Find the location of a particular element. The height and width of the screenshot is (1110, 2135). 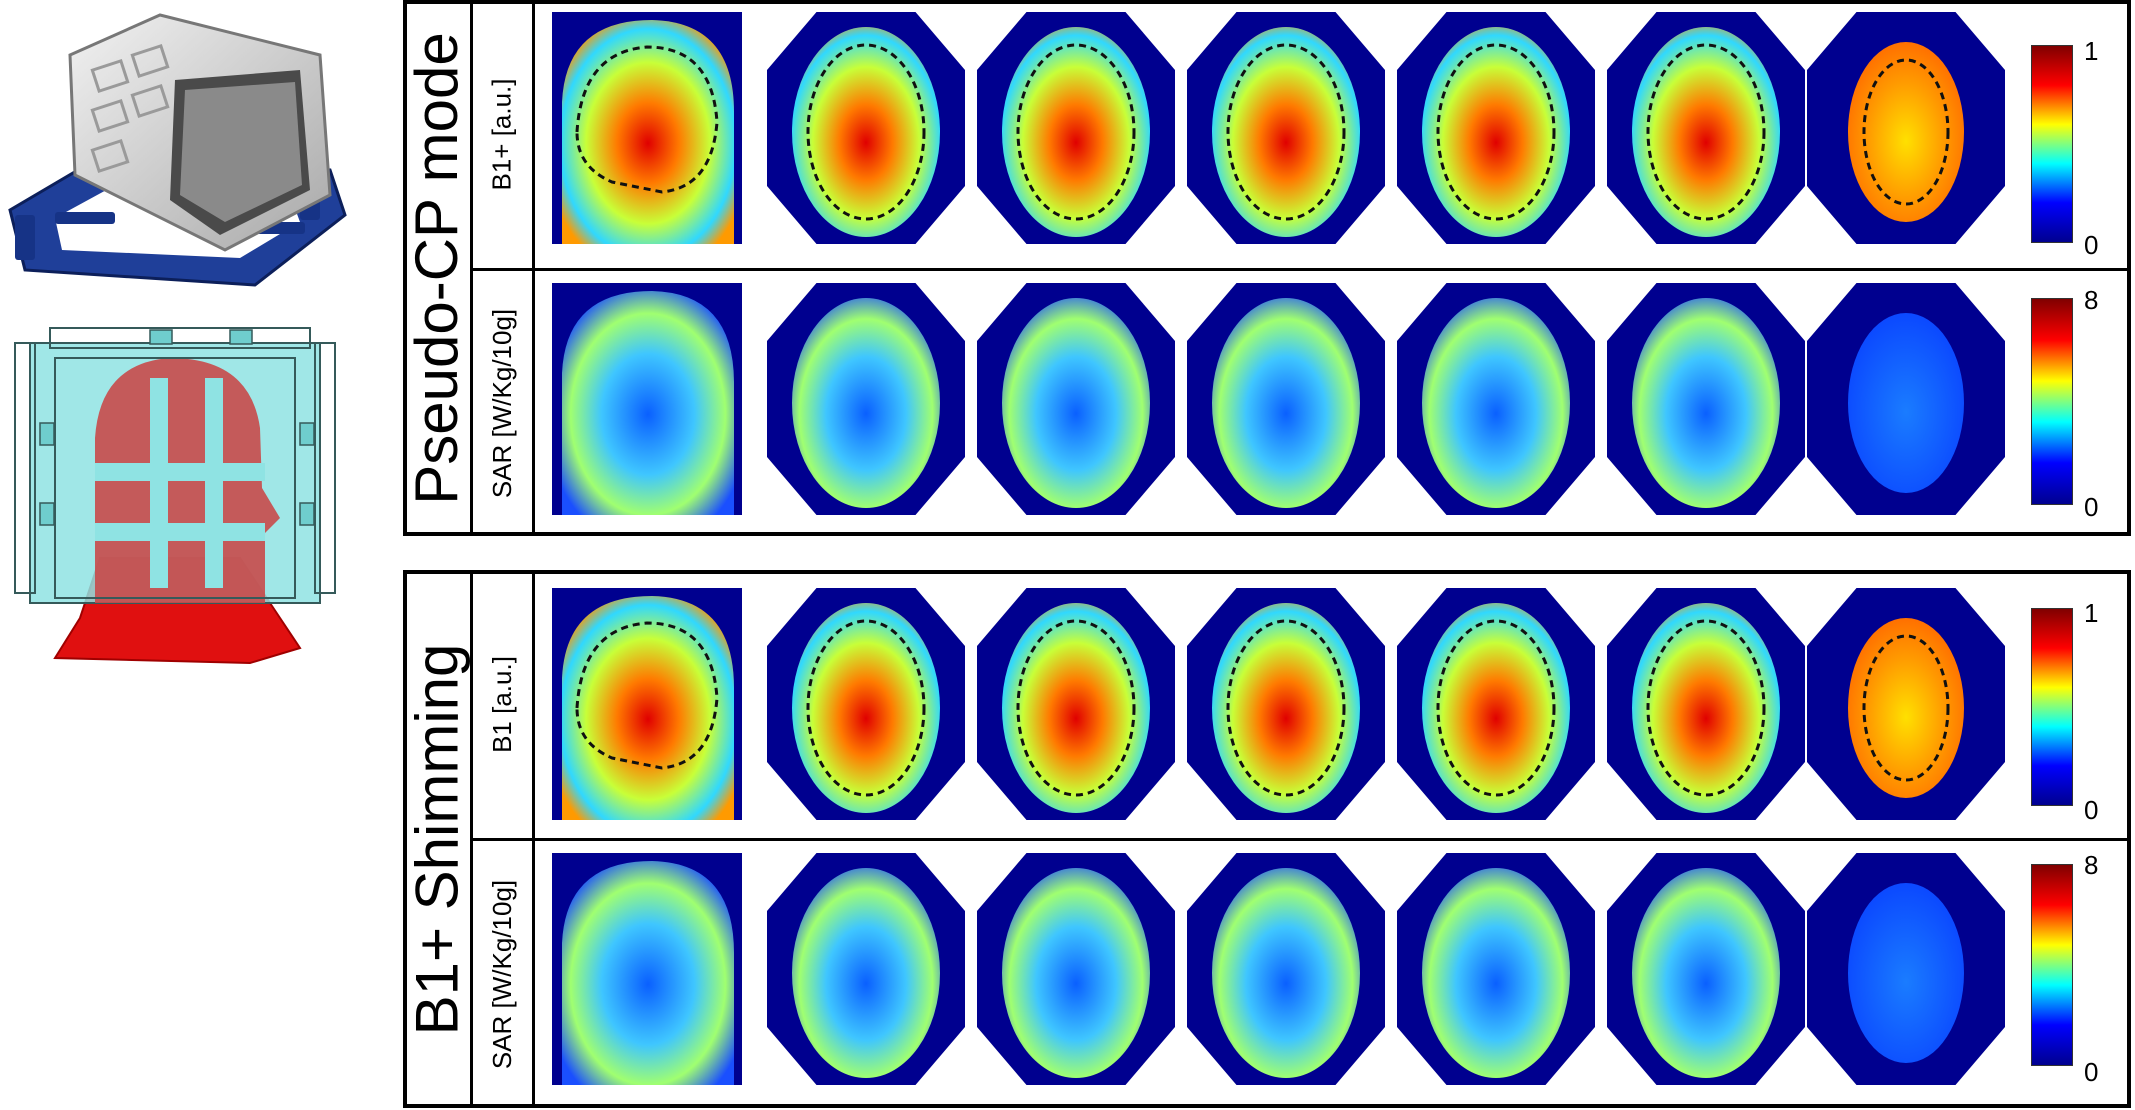

coil-3d-render is located at coordinates (177, 150).